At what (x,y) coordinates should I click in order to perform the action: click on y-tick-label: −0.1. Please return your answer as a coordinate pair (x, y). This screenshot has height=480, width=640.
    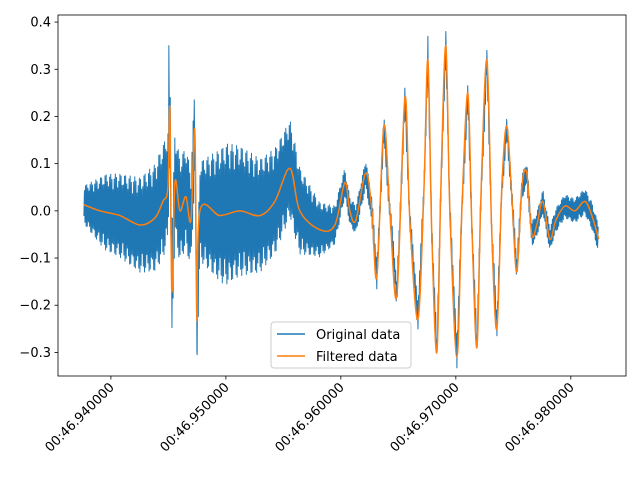
    Looking at the image, I should click on (35, 259).